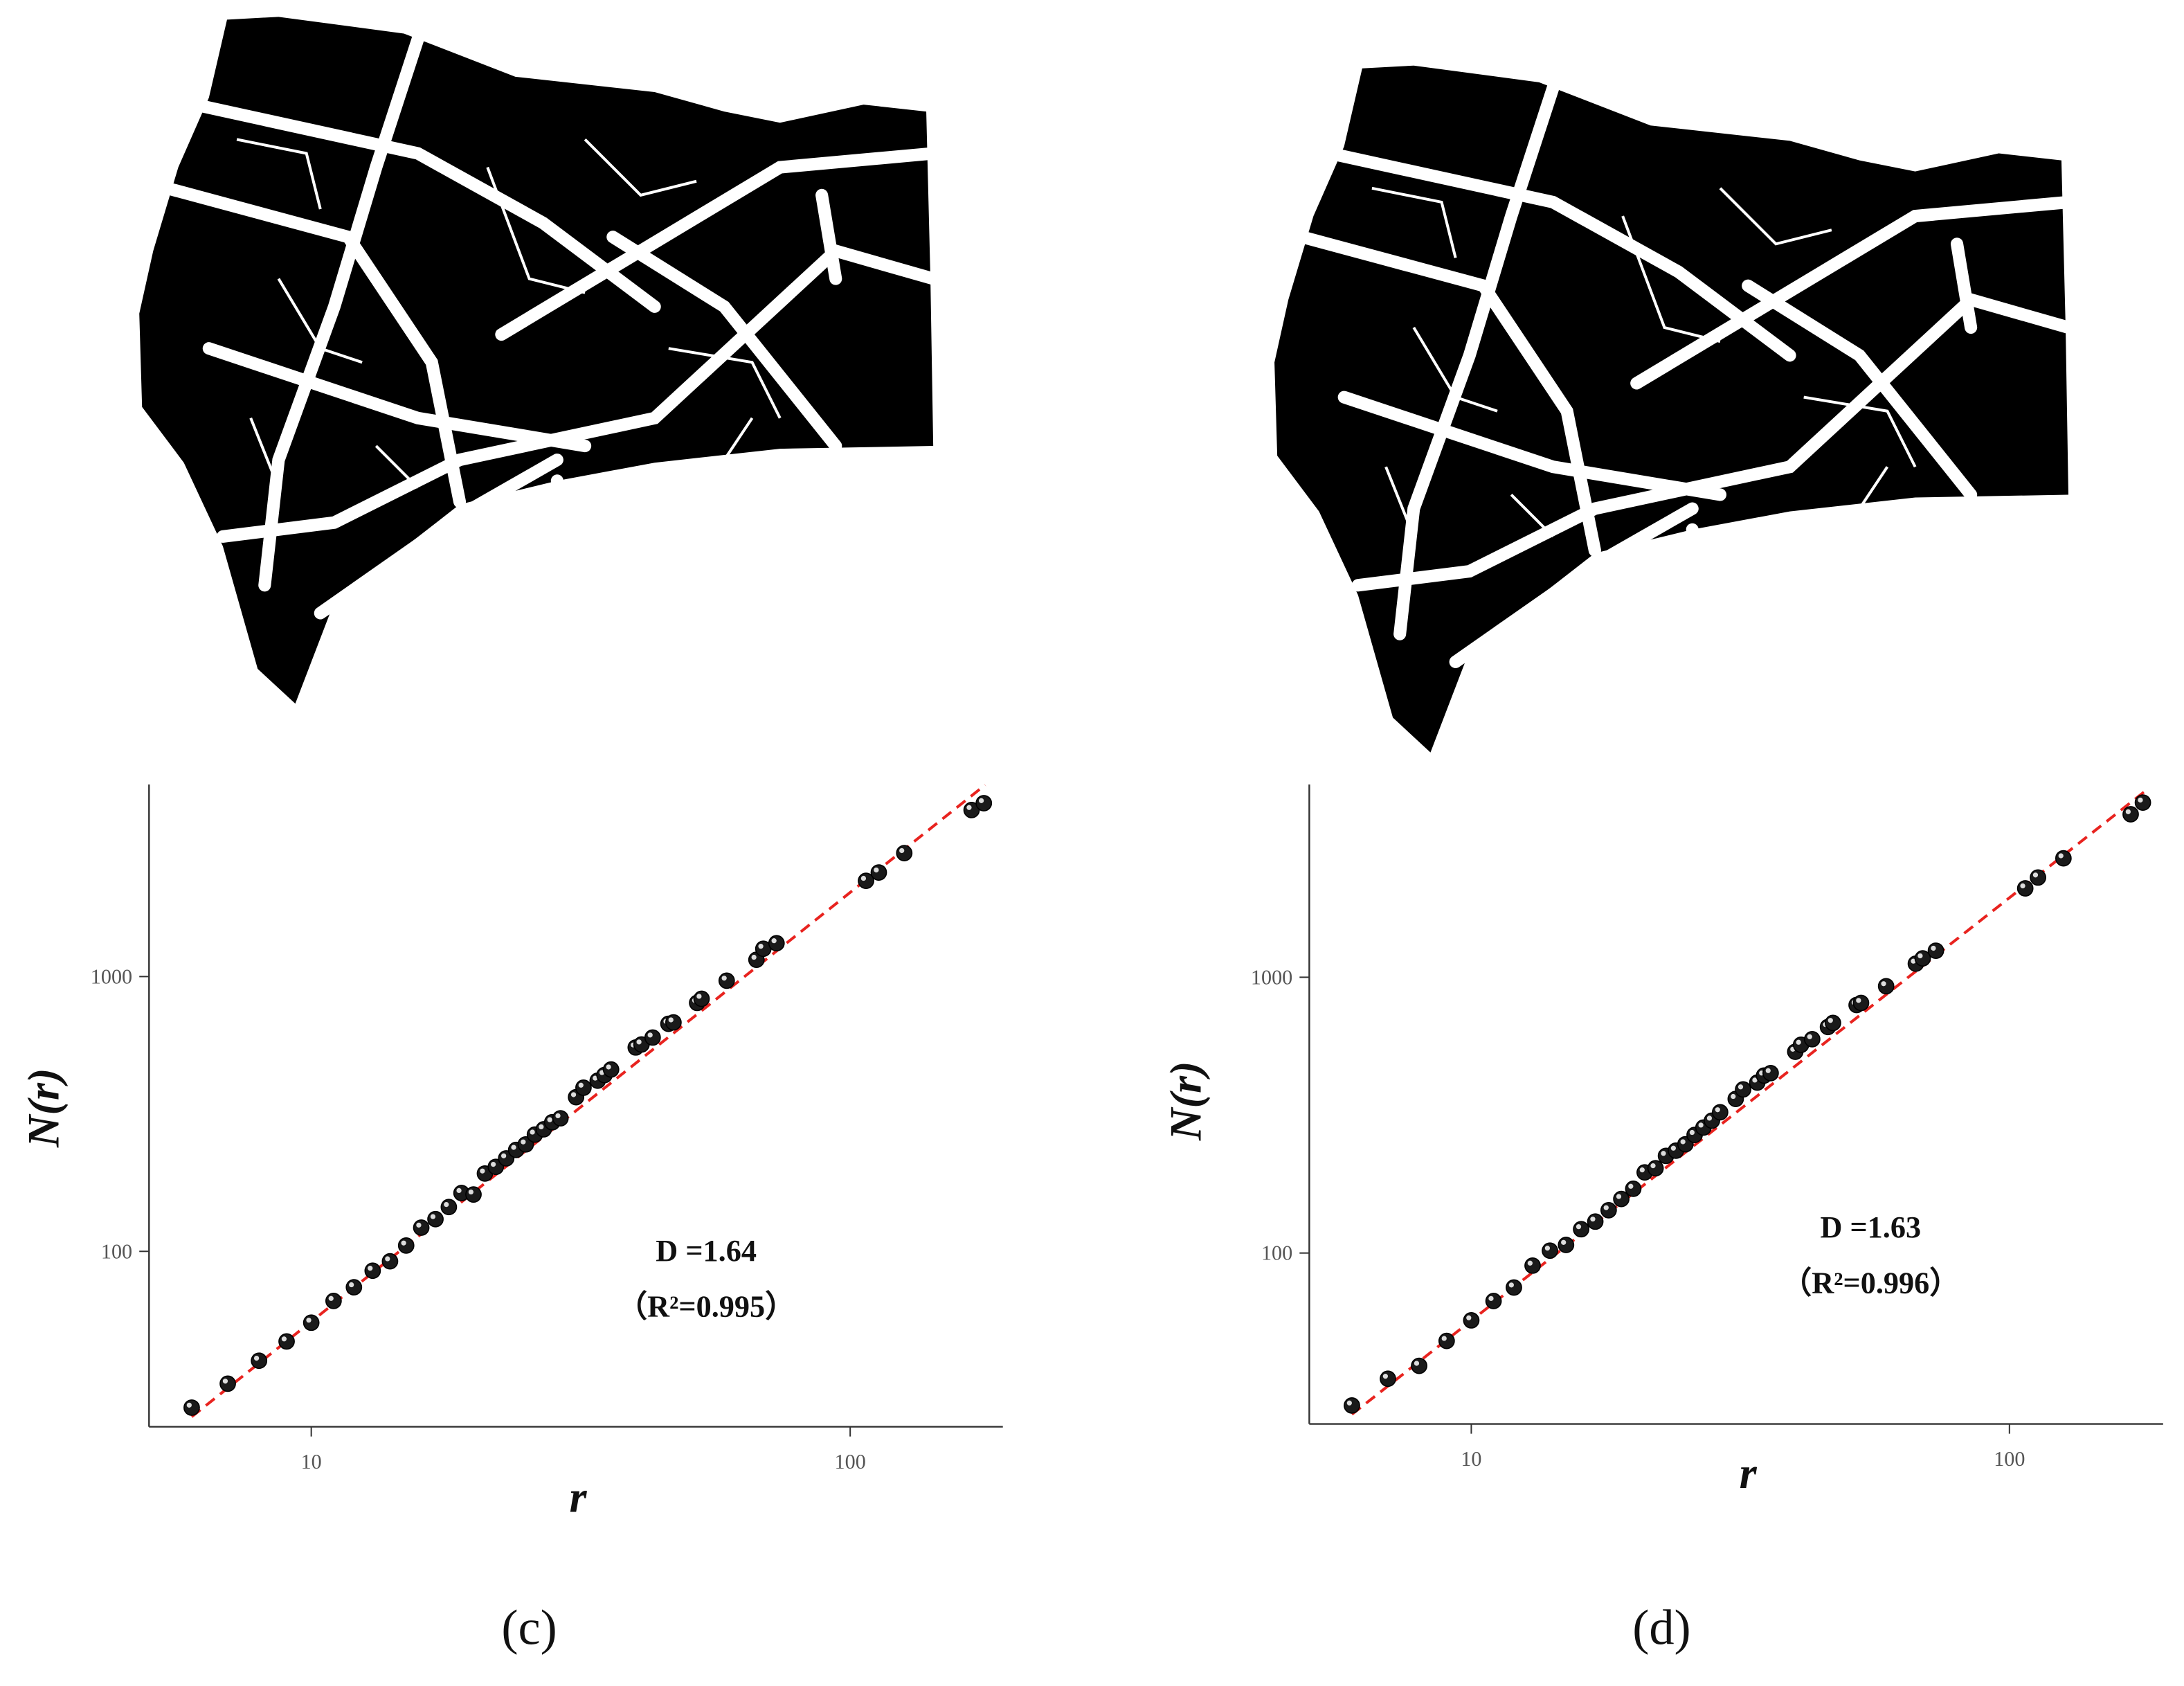  What do you see at coordinates (2009, 1459) in the screenshot?
I see `x-tick-label: 100` at bounding box center [2009, 1459].